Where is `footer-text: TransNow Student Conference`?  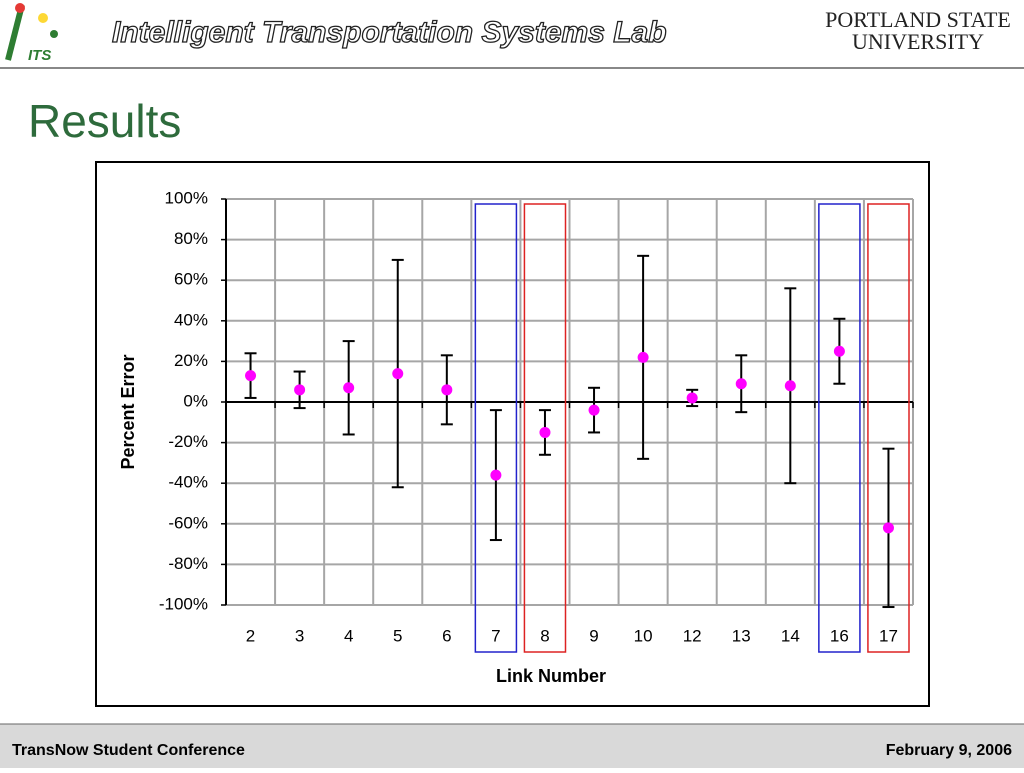
footer-text: TransNow Student Conference is located at coordinates (128, 750).